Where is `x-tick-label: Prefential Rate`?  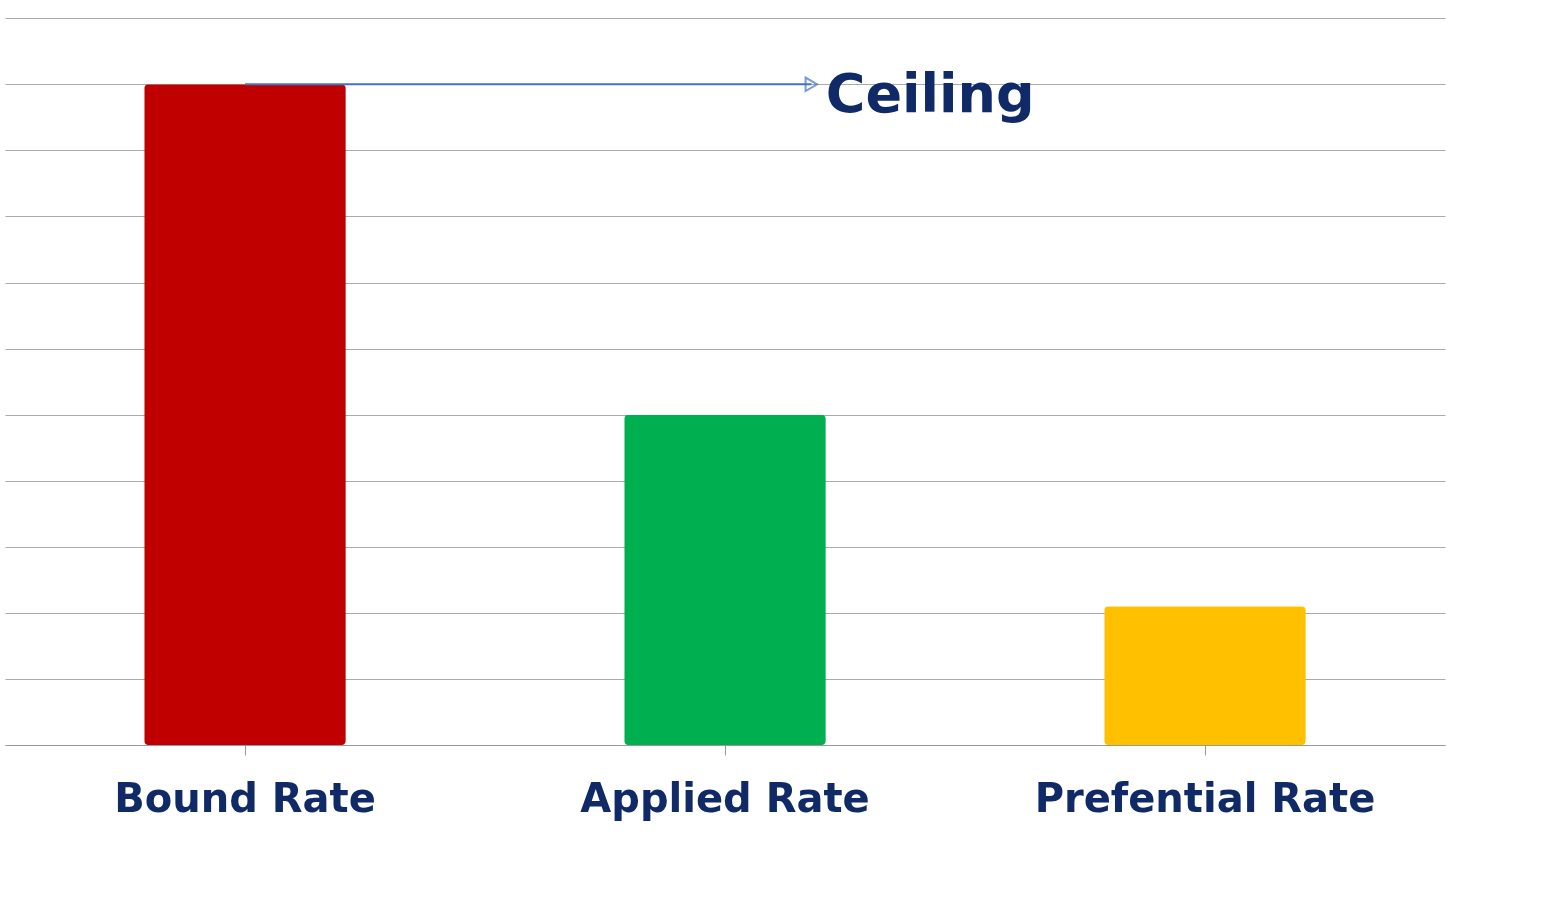
x-tick-label: Prefential Rate is located at coordinates (1205, 797).